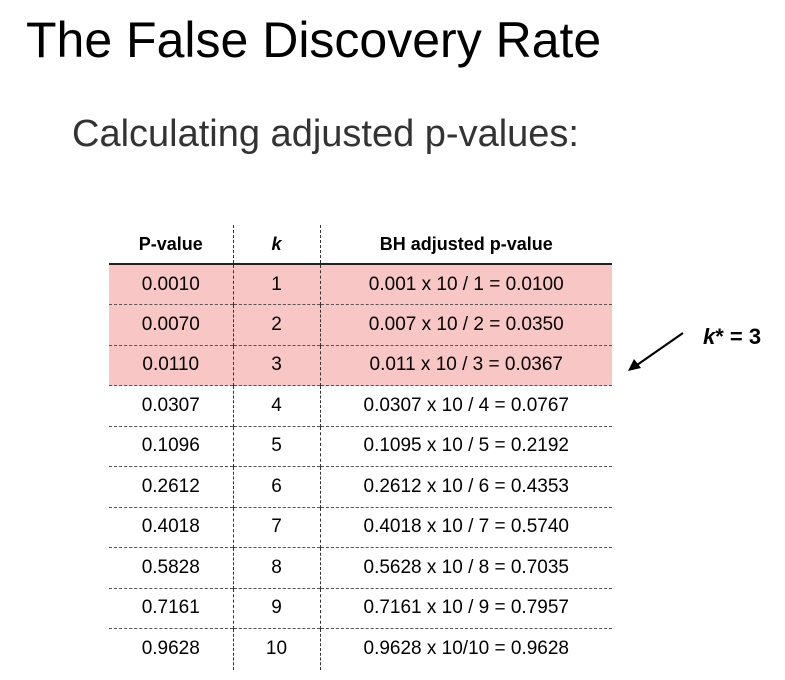  I want to click on cell-k: 6, so click(276, 486).